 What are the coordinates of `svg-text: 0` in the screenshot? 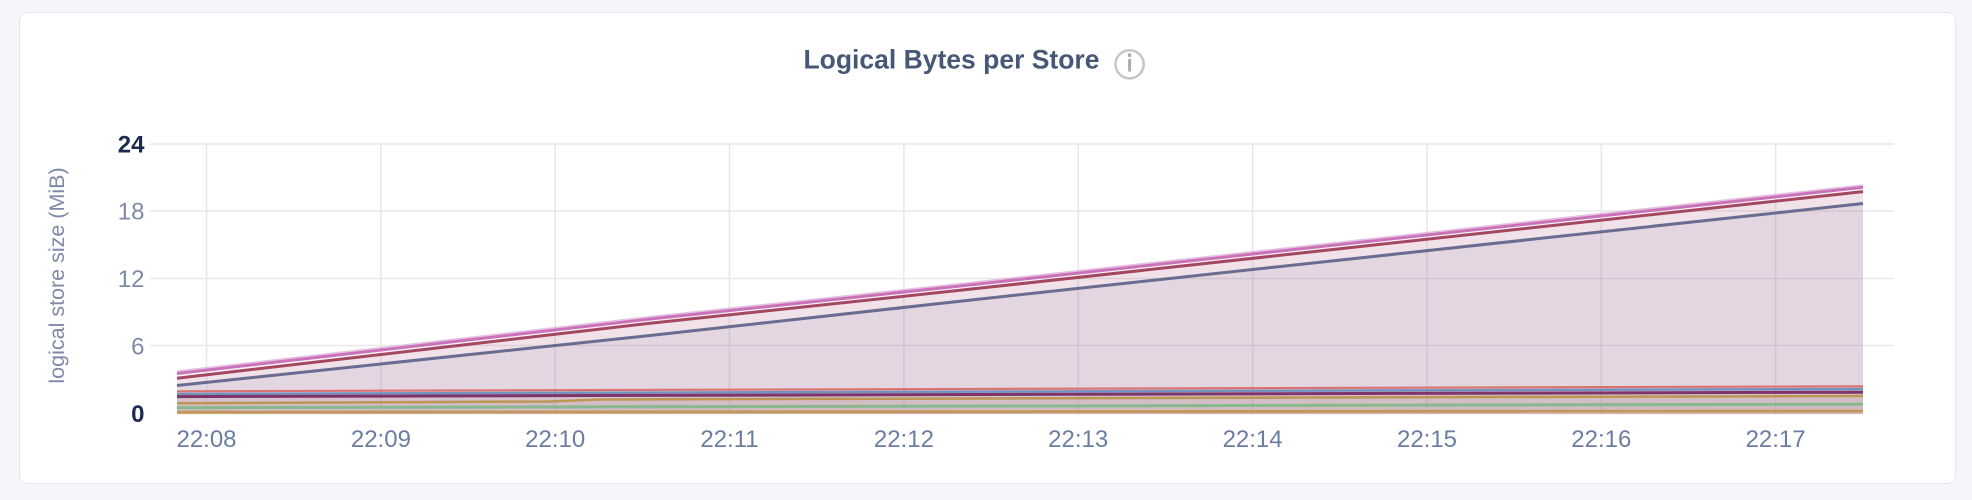 It's located at (137, 414).